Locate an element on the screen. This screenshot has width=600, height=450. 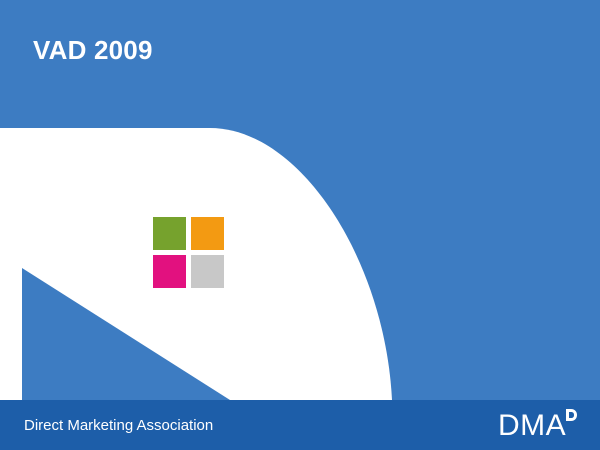
four-squares-logo-icon is located at coordinates (188, 252).